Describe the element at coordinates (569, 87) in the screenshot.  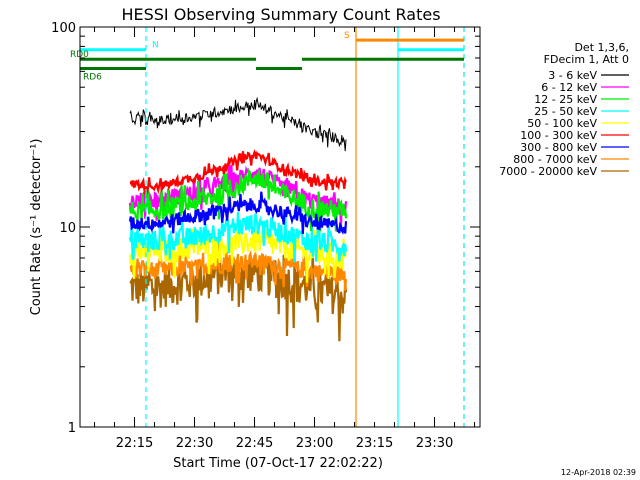
I see `legend-label: 6 - 12 keV` at that location.